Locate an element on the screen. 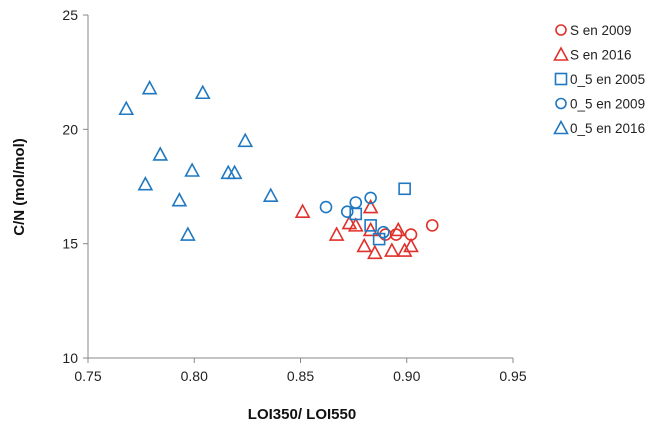 This screenshot has width=658, height=428. x-axis-ticks: 0.75 0.80 0.85 0.90 0.95 is located at coordinates (300, 371).